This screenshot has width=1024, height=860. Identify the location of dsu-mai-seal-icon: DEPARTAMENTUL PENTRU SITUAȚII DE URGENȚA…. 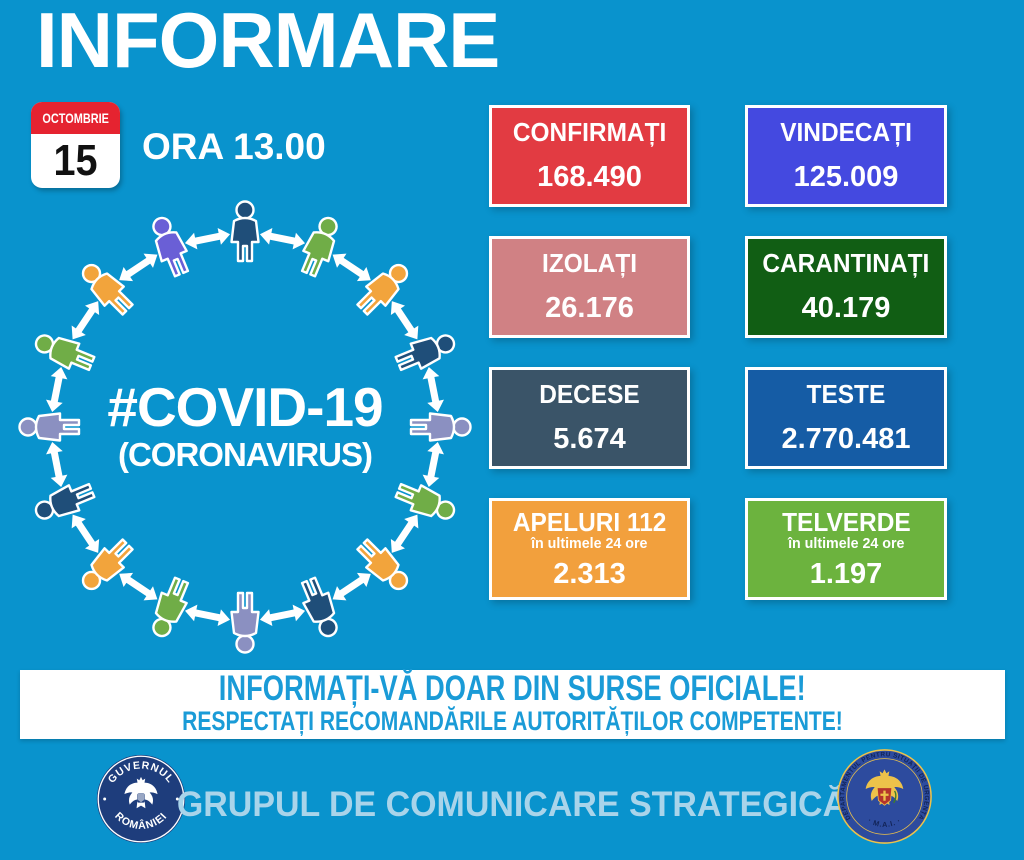
(884, 796).